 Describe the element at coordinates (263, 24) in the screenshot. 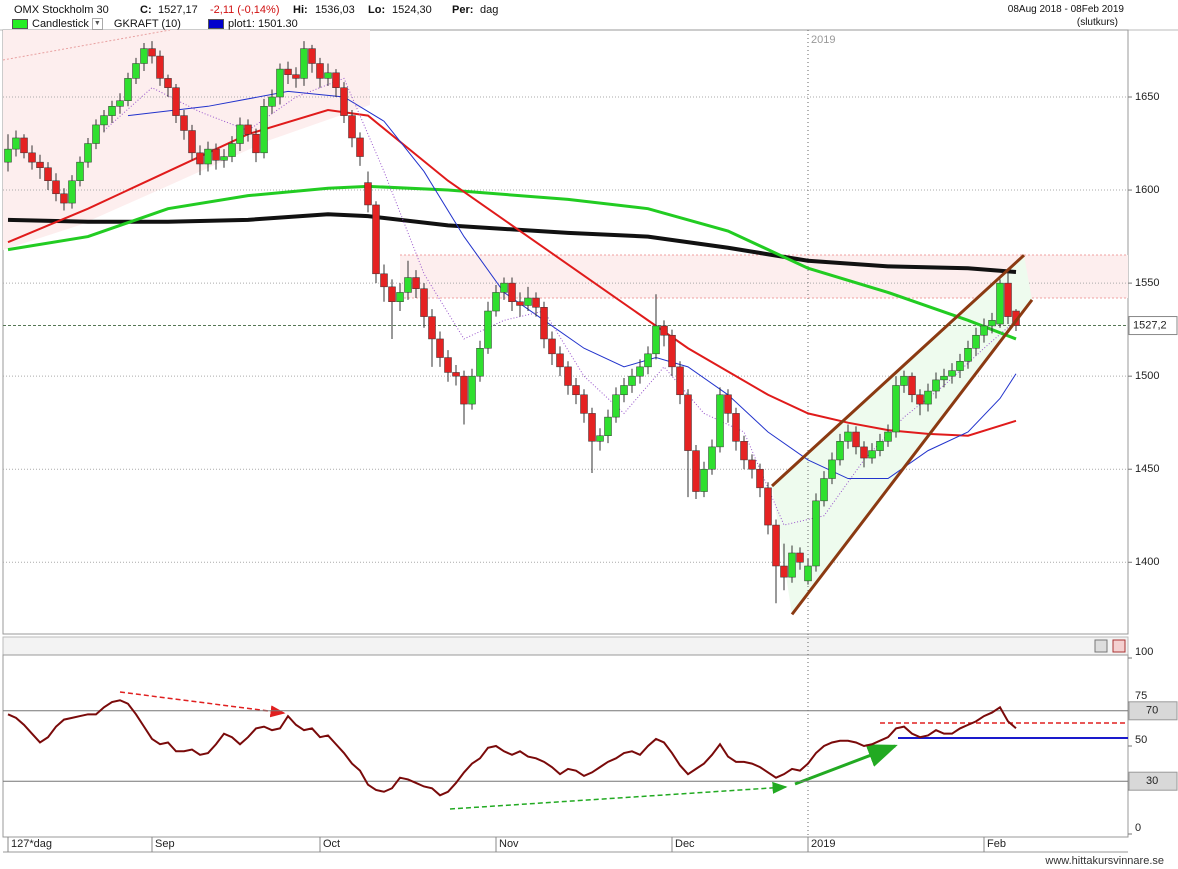

I see `legend-label: plot1: 1501.30` at that location.